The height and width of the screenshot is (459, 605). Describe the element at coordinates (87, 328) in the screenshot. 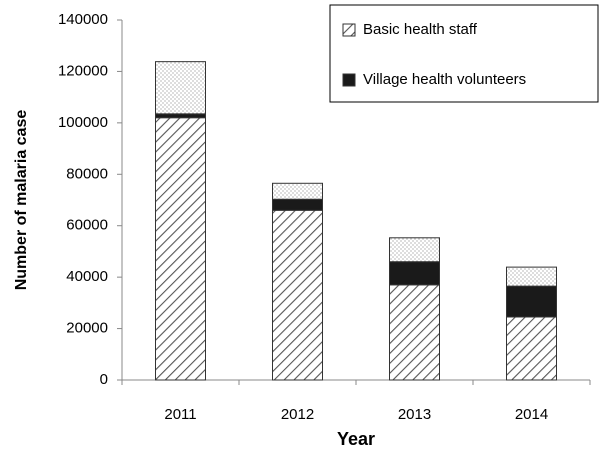

I see `y-tick-label: 20000` at that location.